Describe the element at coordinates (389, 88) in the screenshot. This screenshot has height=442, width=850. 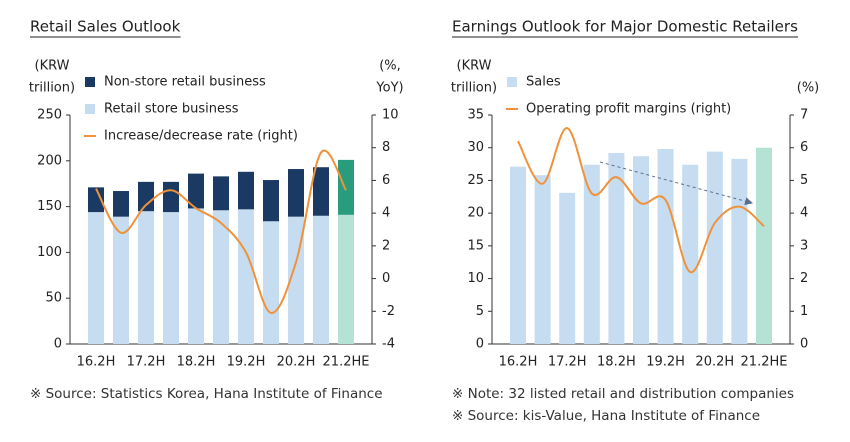
I see `y2-axis-label: YoY)` at that location.